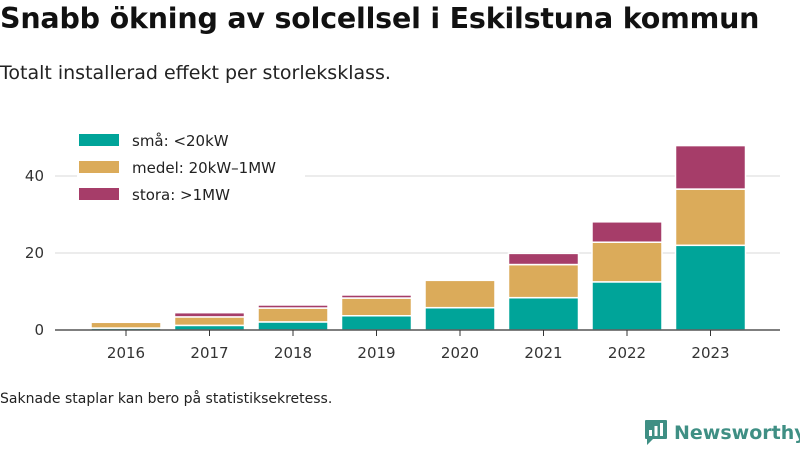 The width and height of the screenshot is (800, 450). I want to click on y-tick-labels: 0 20 40, so click(34, 253).